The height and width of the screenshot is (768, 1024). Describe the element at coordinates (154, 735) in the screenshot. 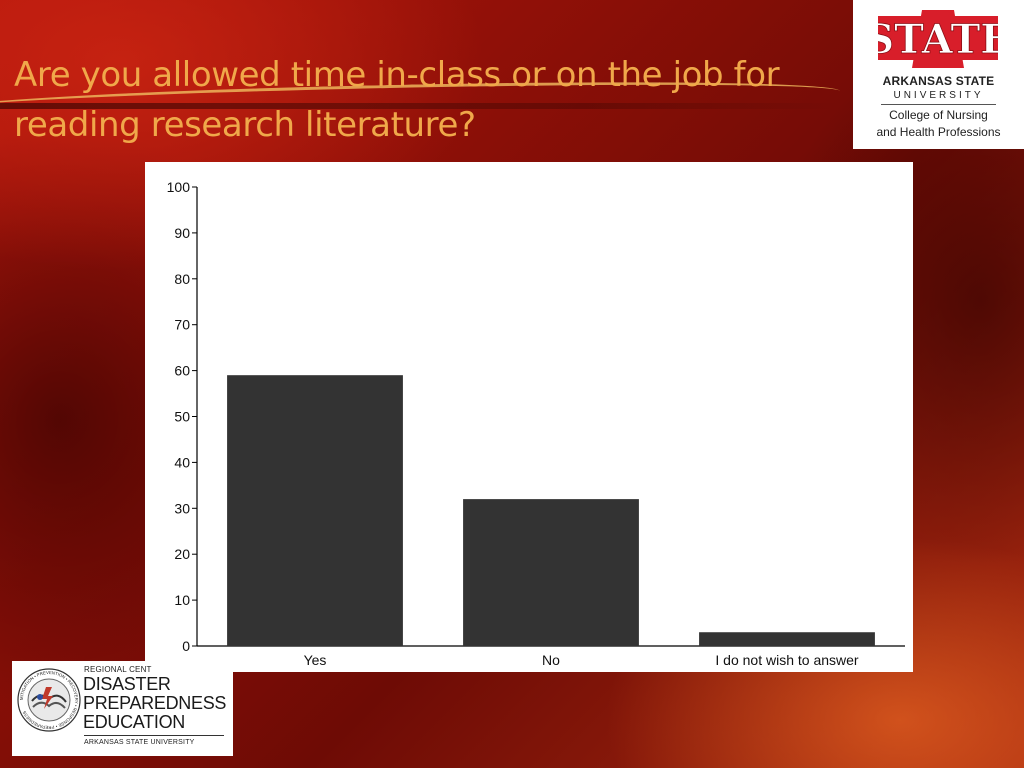

I see `logo-left-divider` at that location.